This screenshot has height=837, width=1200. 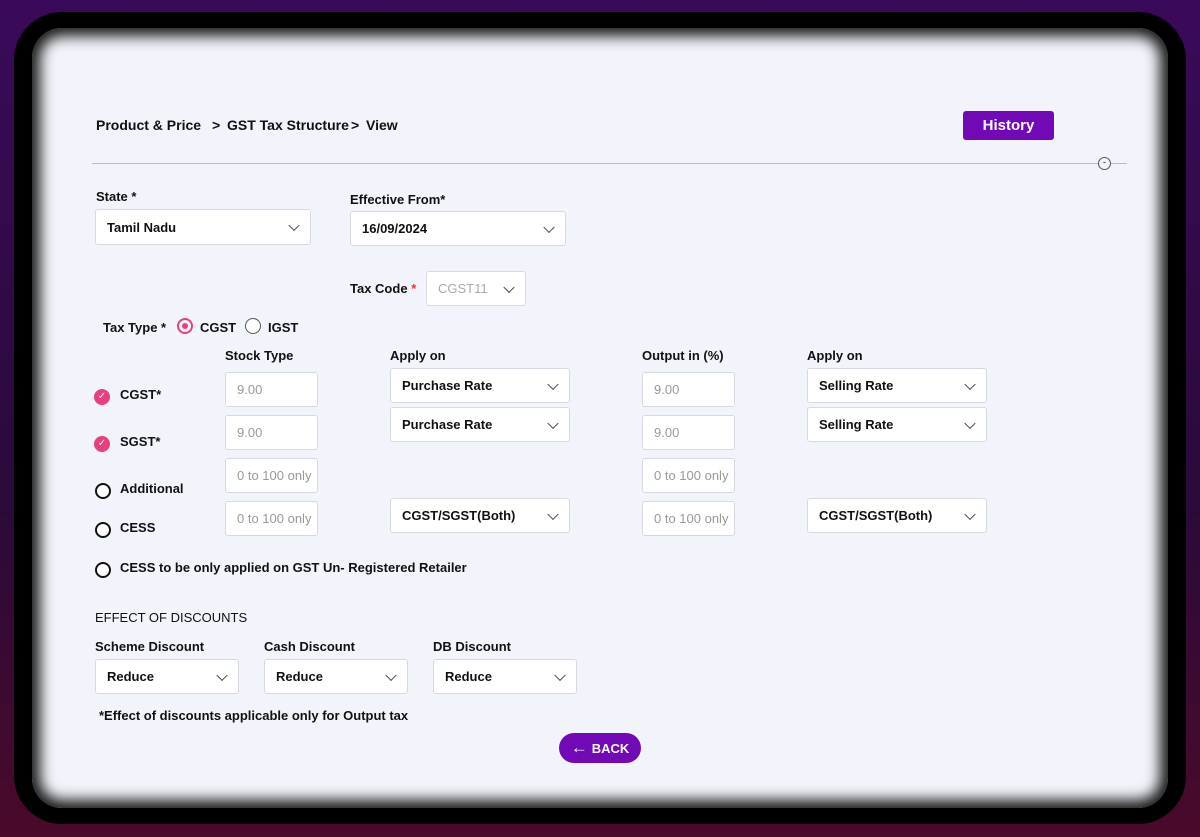 What do you see at coordinates (897, 515) in the screenshot?
I see `cess-output-apply-select: CGST/SGST(Both)` at bounding box center [897, 515].